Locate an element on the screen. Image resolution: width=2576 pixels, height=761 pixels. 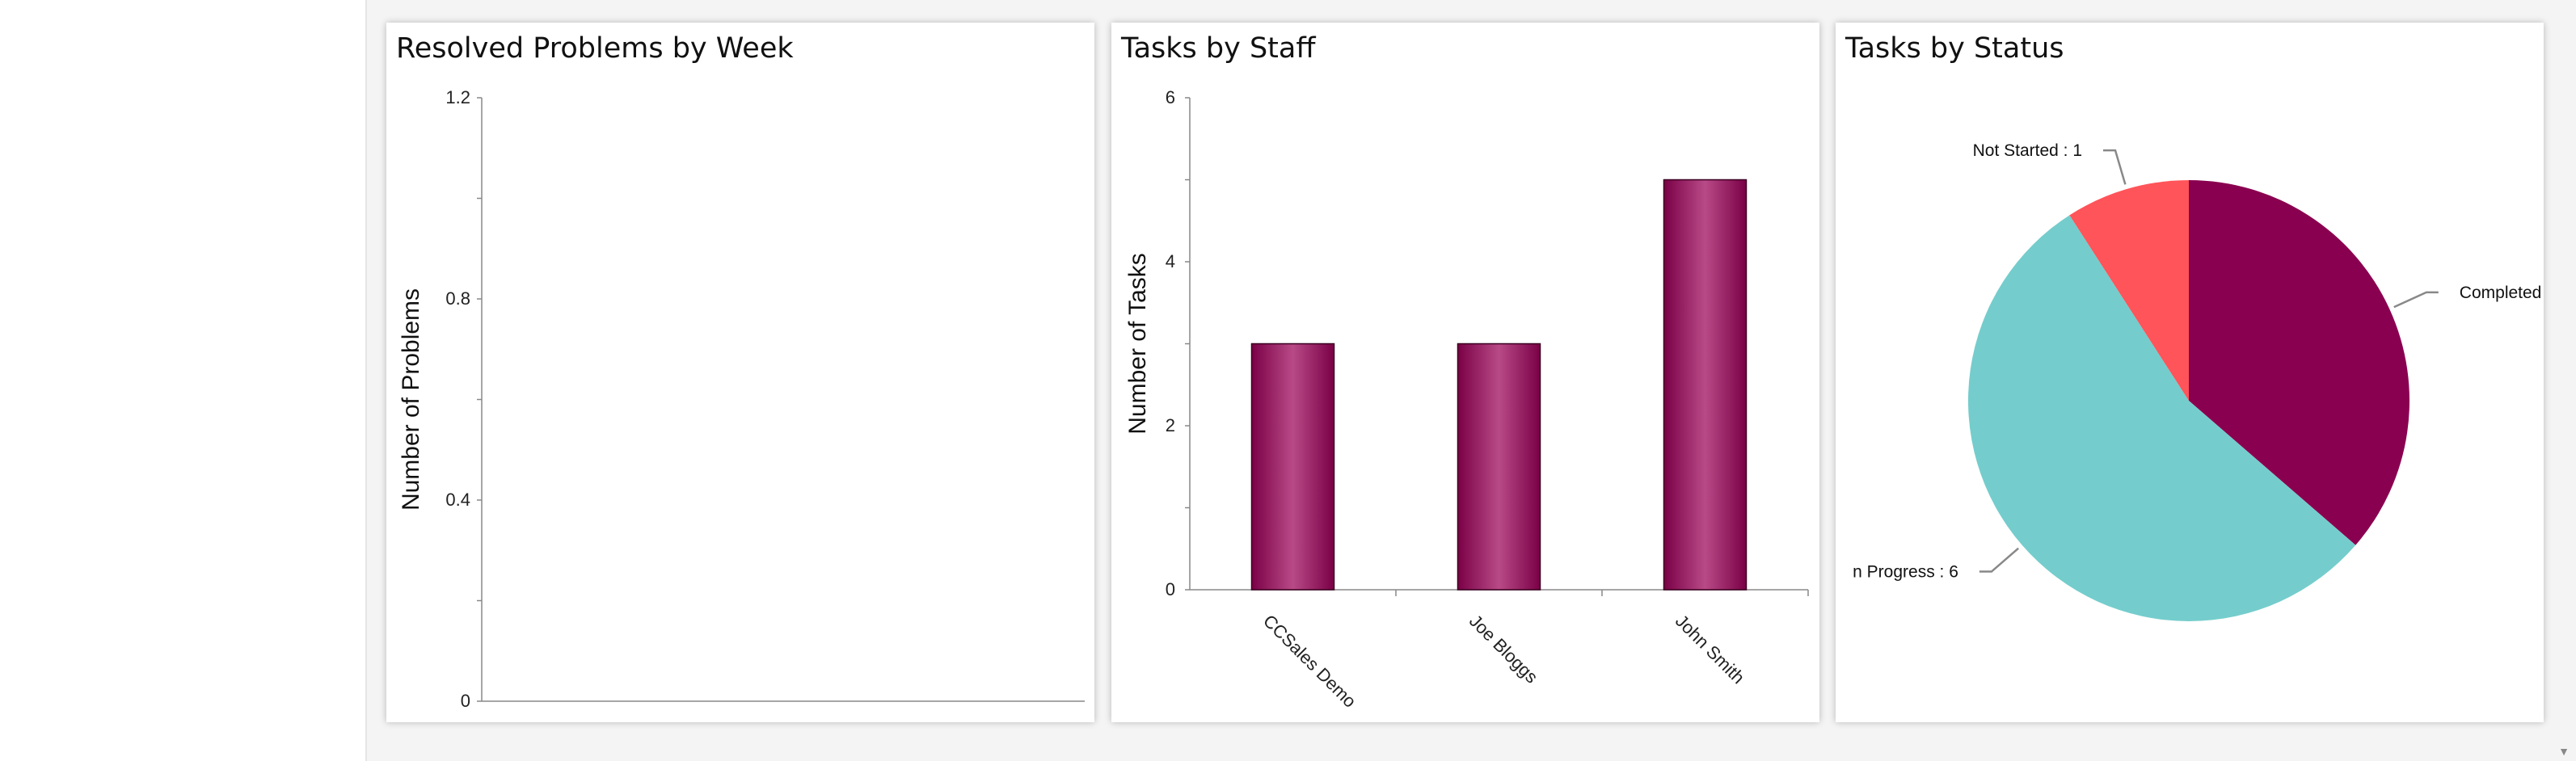
y-tick-label: 4 is located at coordinates (1170, 261).